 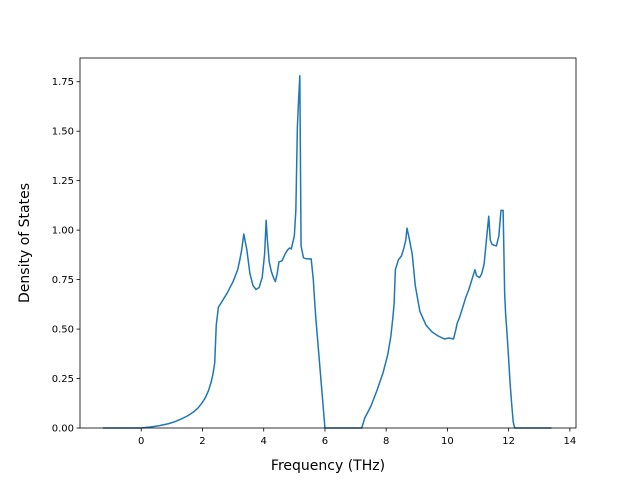 I want to click on x-tick-label: 14, so click(x=570, y=441).